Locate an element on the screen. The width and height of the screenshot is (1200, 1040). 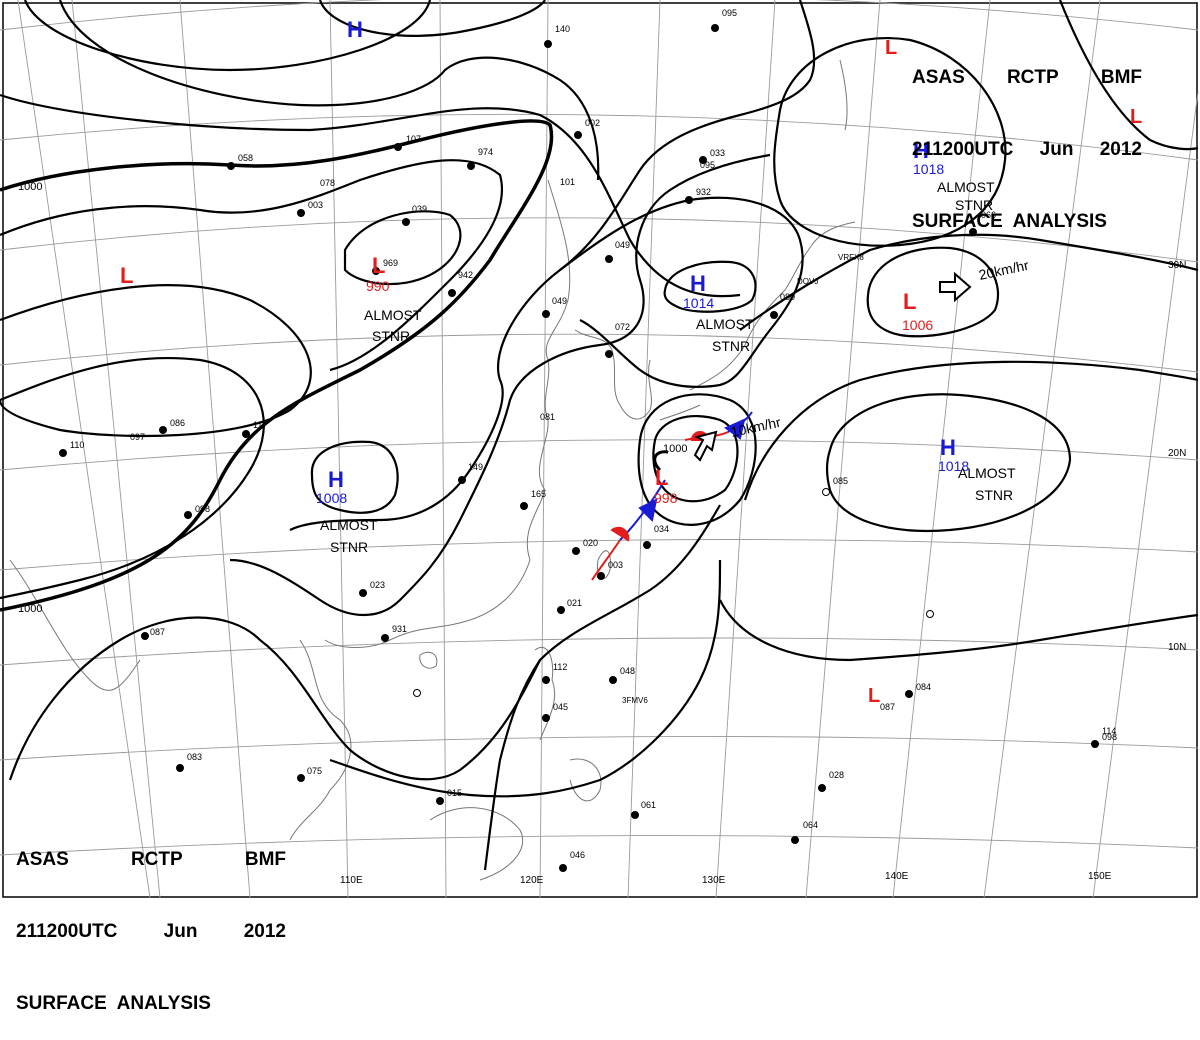
isobar-h1018-south is located at coordinates (948, 463).